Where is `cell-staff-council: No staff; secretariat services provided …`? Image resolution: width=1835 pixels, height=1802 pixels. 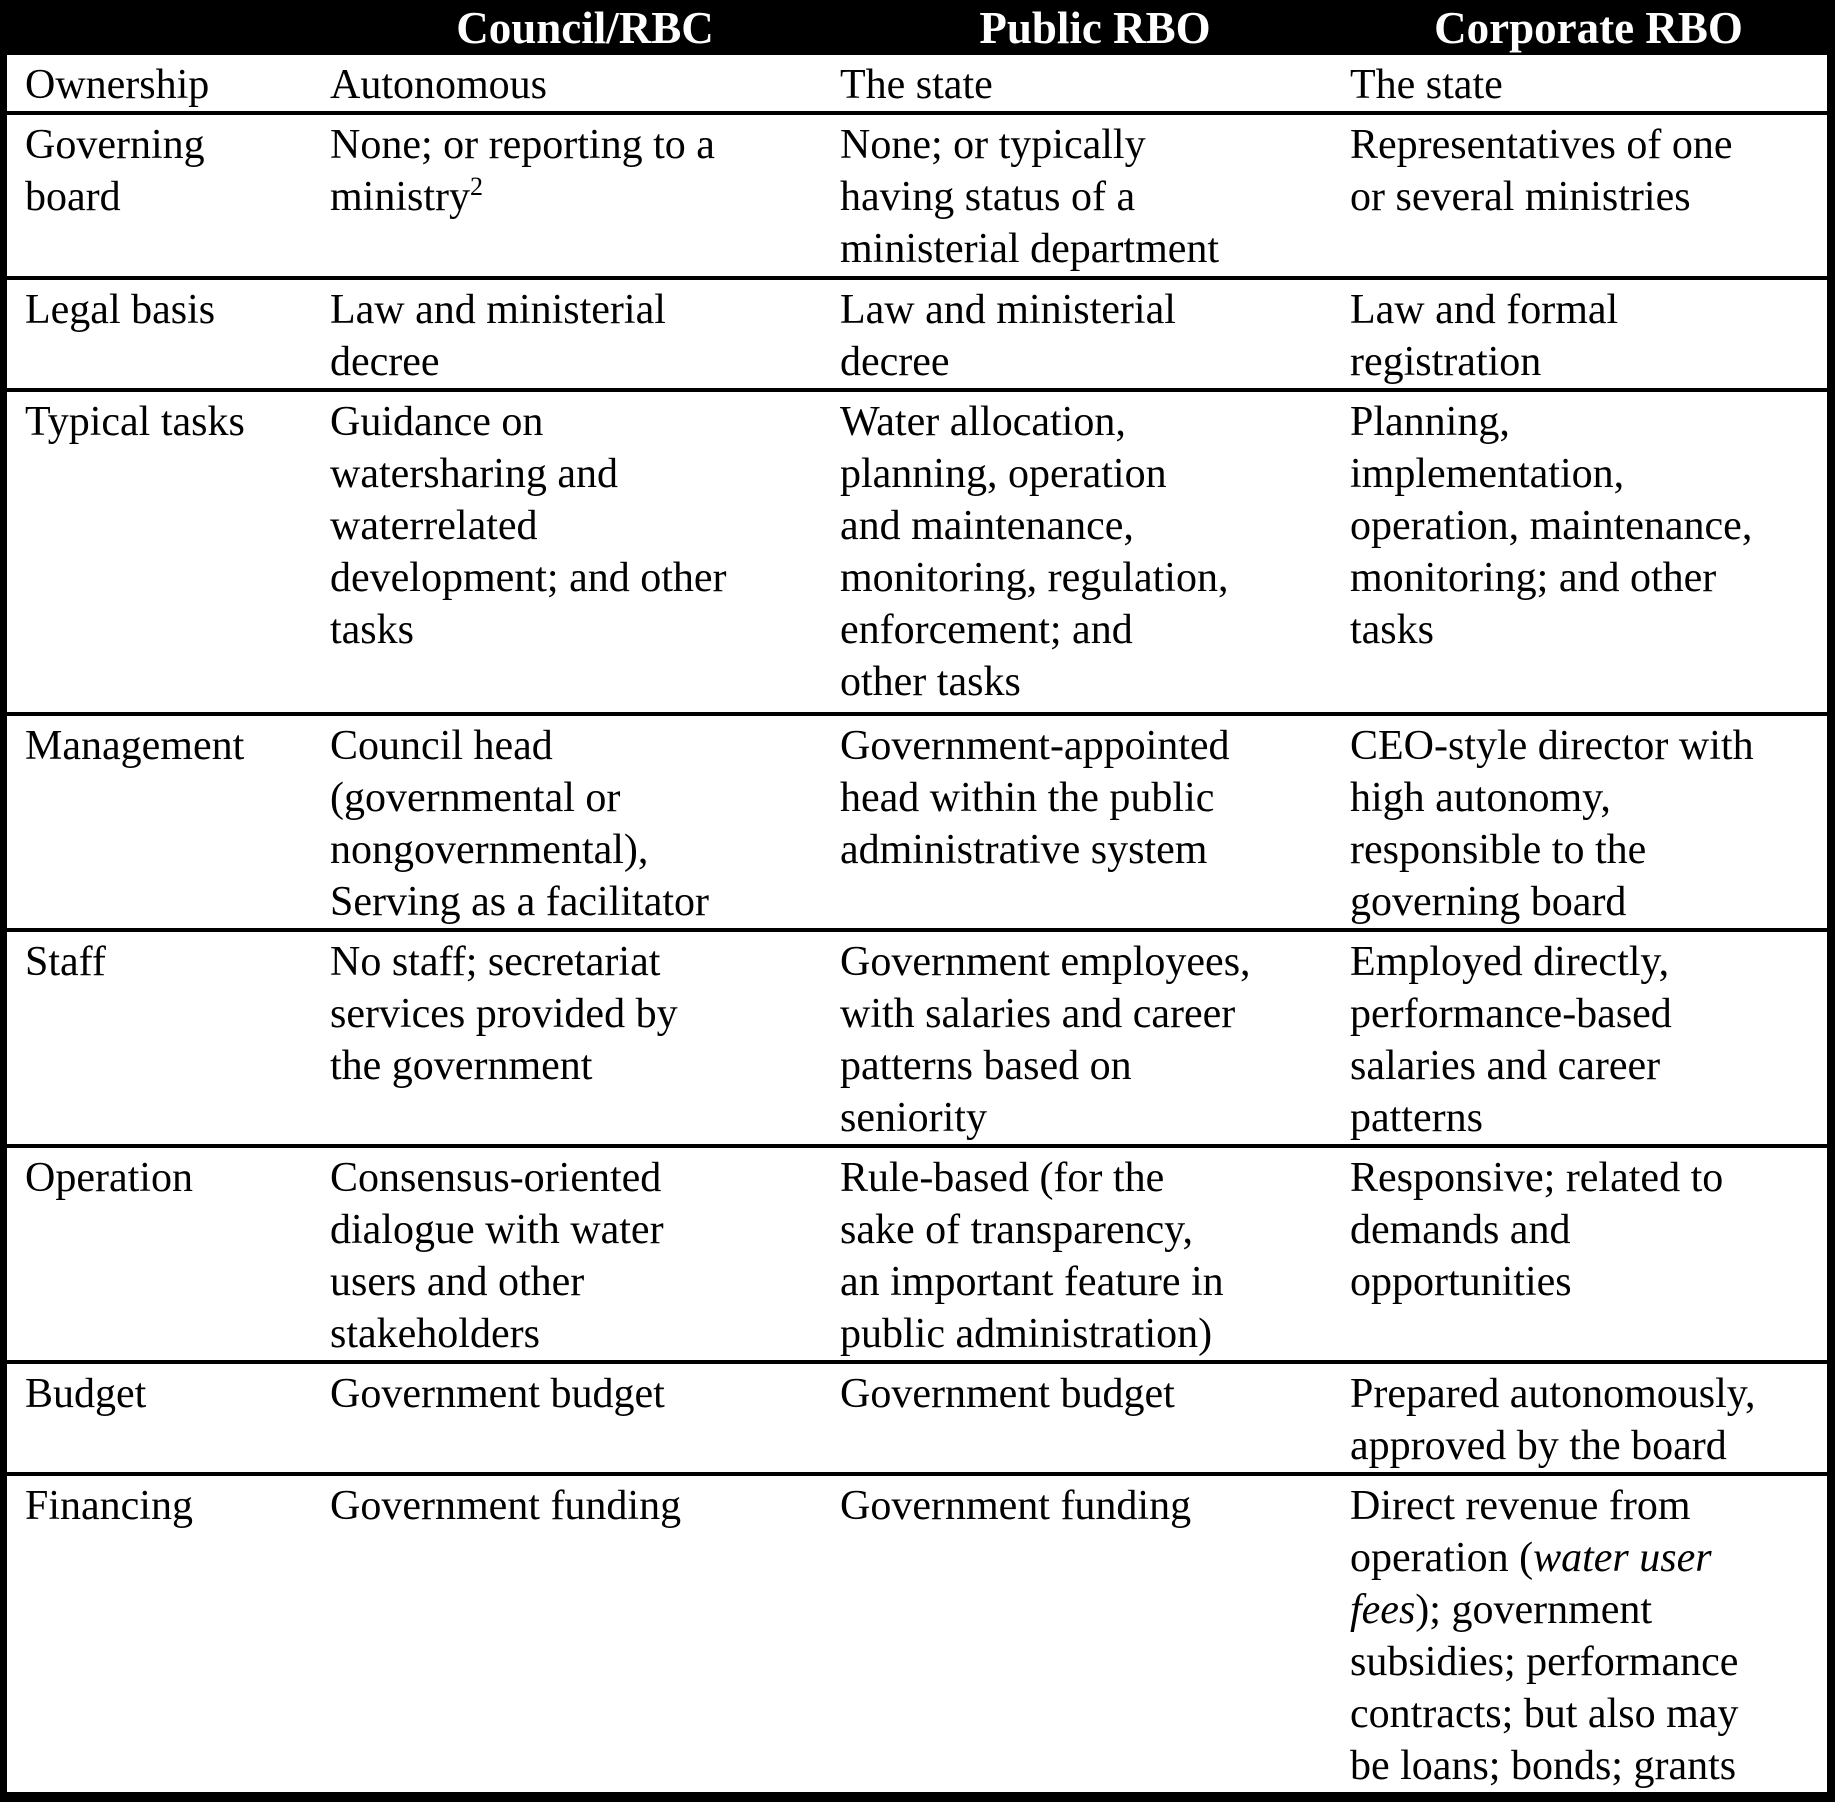 cell-staff-council: No staff; secretariat services provided … is located at coordinates (504, 1014).